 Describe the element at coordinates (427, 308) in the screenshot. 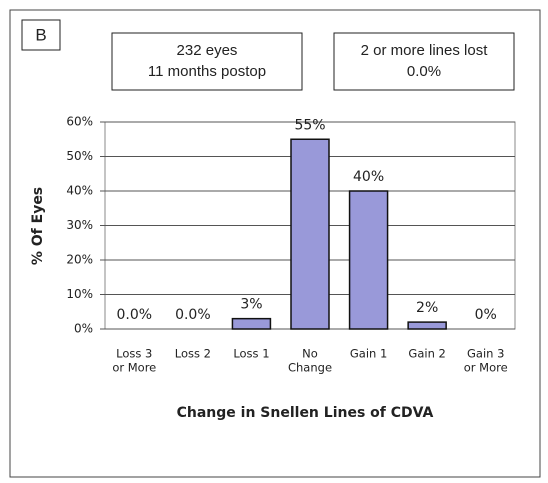

I see `value-label: 2%` at that location.